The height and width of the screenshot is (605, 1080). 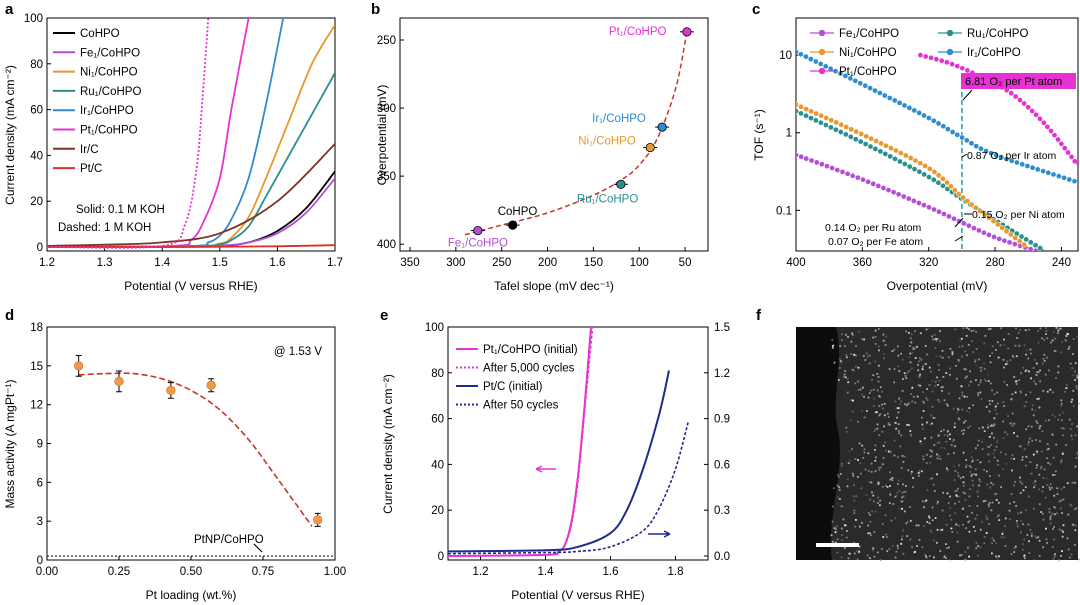 I want to click on panel-c-legend-marker, so click(x=950, y=33).